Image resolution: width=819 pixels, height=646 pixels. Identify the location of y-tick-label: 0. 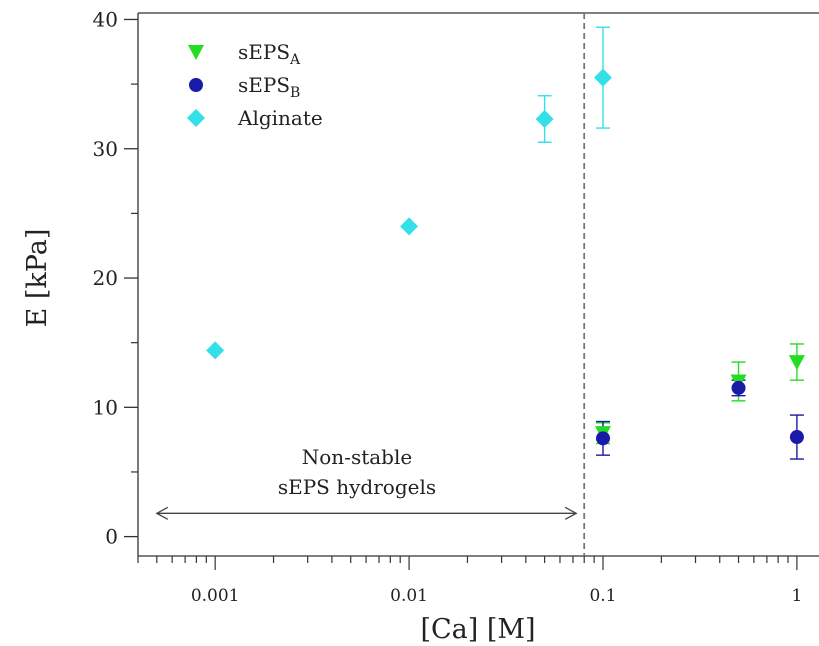
(111, 537).